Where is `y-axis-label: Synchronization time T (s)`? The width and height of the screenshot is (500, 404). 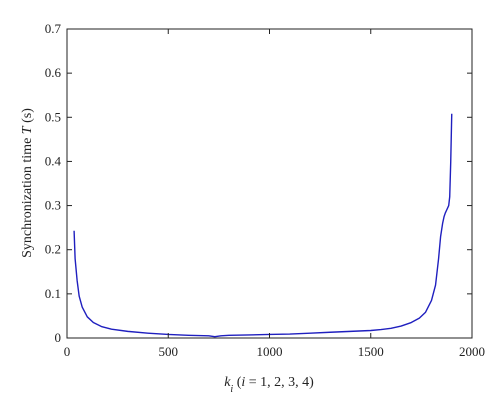 y-axis-label: Synchronization time T (s) is located at coordinates (27, 183).